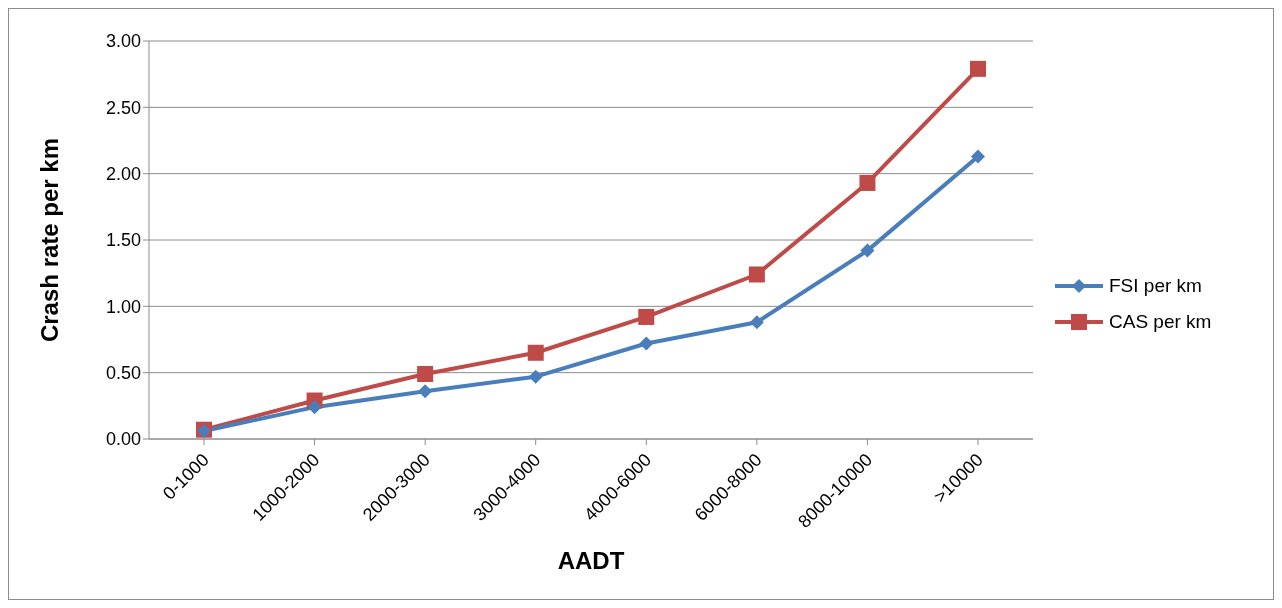 This screenshot has height=608, width=1282. Describe the element at coordinates (591, 560) in the screenshot. I see `x-axis-title: AADT` at that location.